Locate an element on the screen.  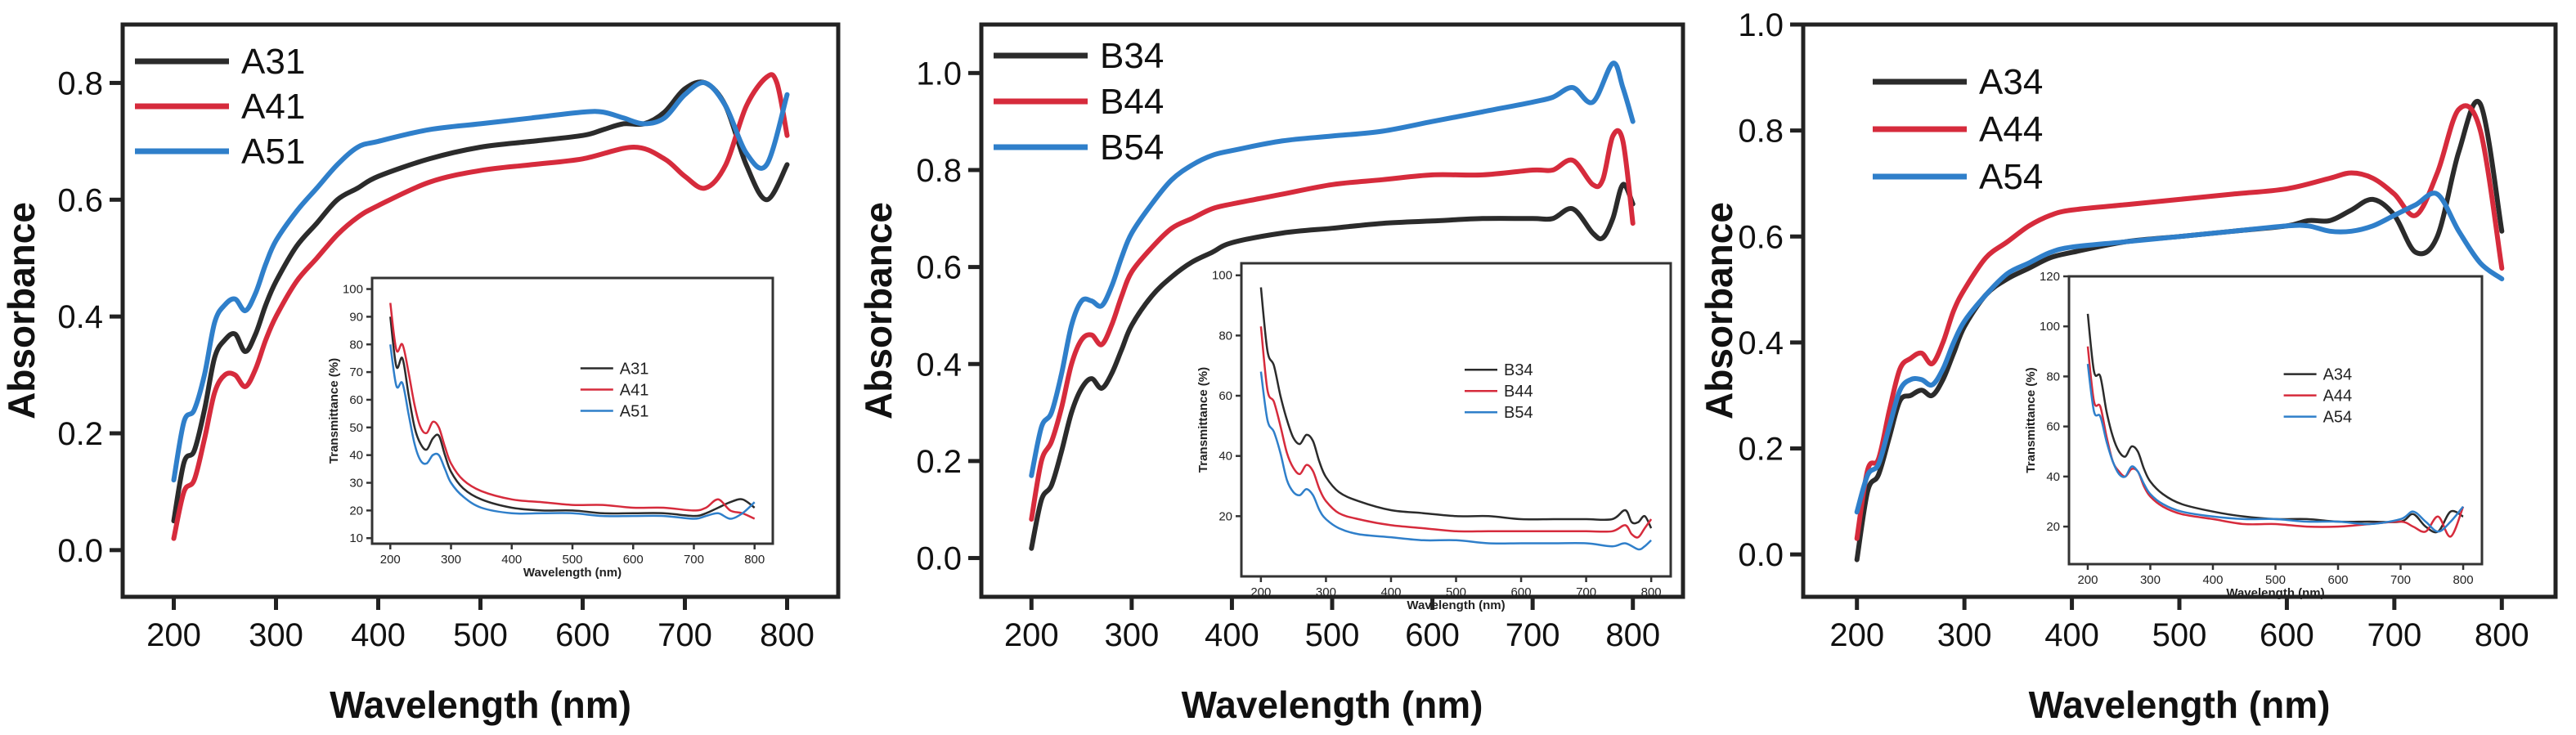
y-tick-label: 1.0 is located at coordinates (1761, 25).